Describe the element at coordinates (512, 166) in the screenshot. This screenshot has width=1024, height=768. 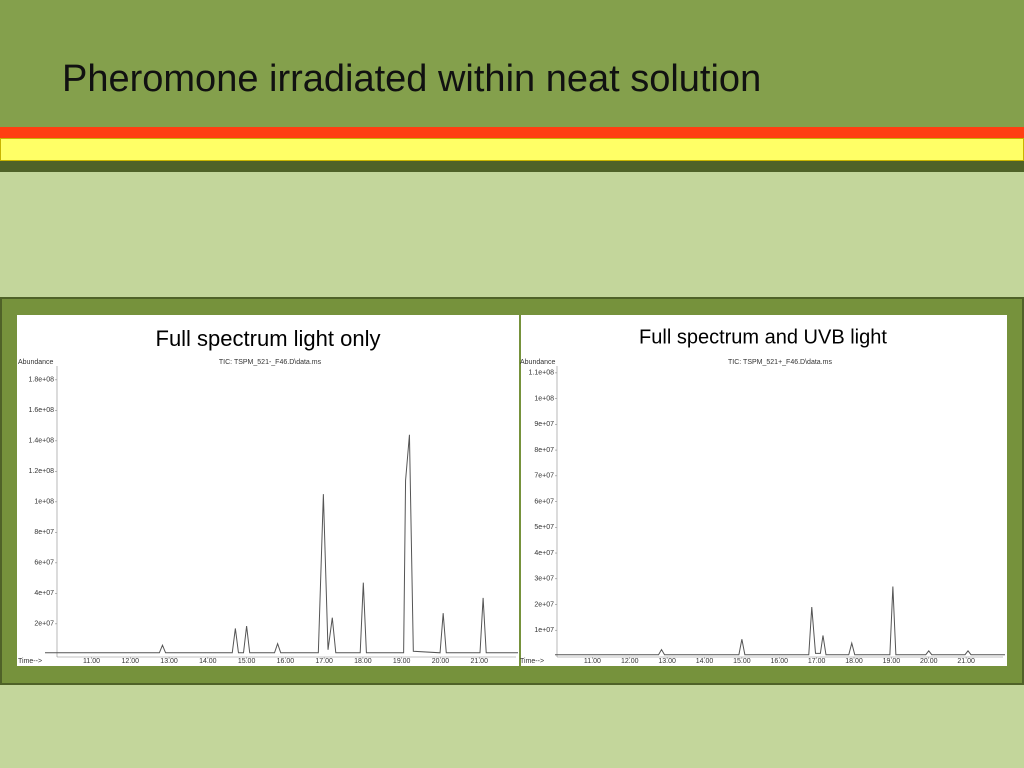
I see `dark-stripe` at that location.